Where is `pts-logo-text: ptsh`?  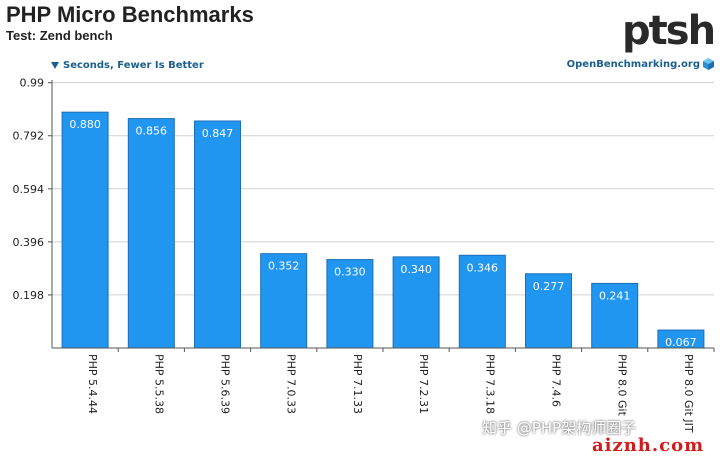 pts-logo-text: ptsh is located at coordinates (668, 31).